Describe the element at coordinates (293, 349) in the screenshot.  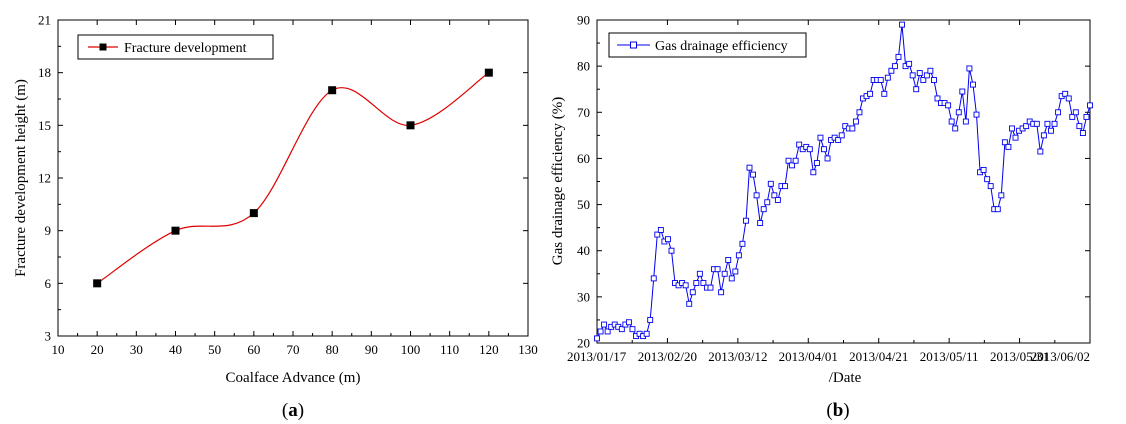
I see `x-tick-label-a: 70` at that location.